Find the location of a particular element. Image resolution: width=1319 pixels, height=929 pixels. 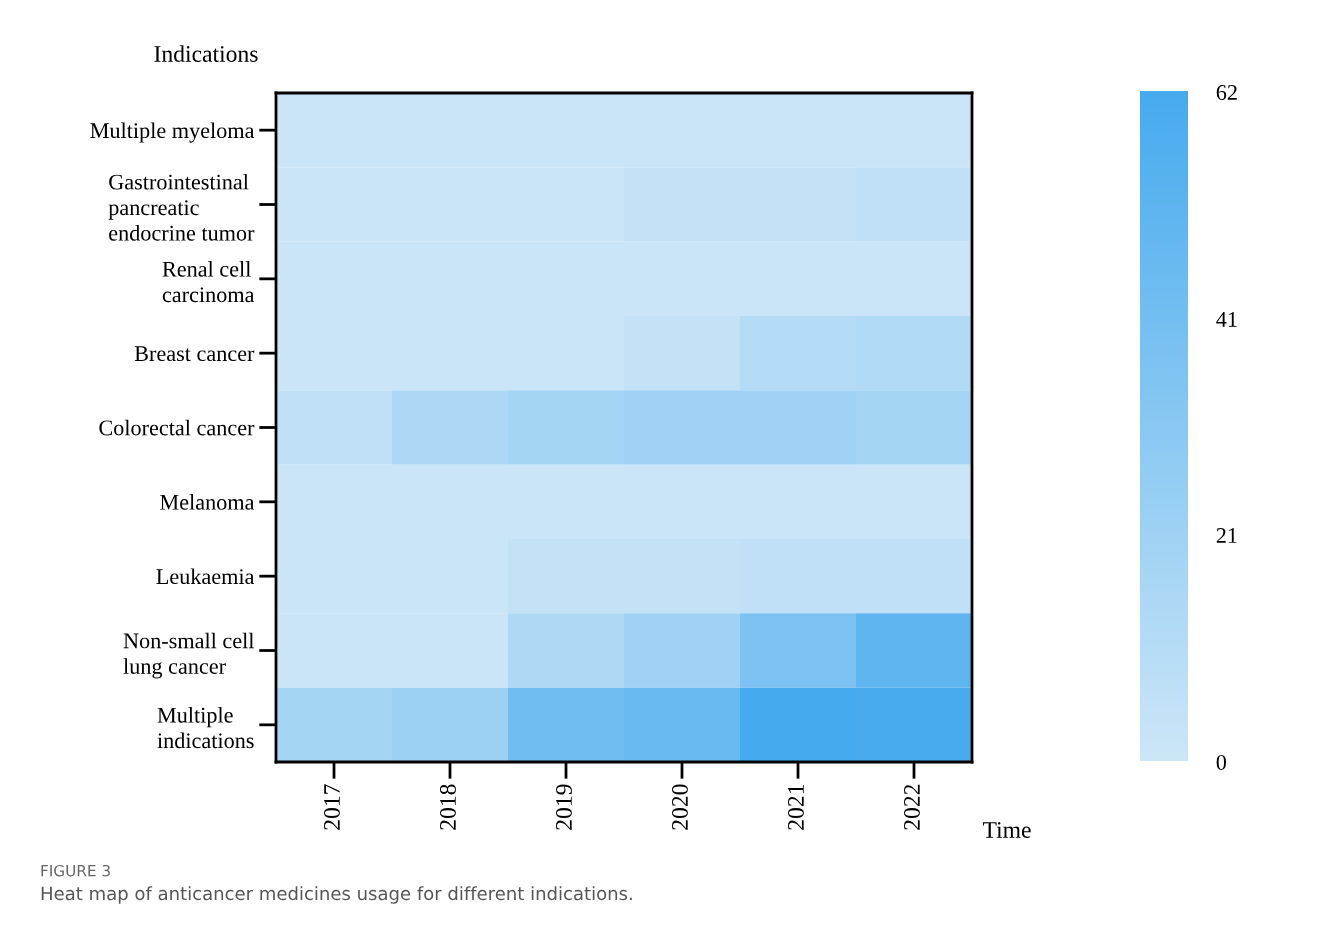

text: Heat map of anticancer medicines usage for different indications. is located at coordinates (336, 895).